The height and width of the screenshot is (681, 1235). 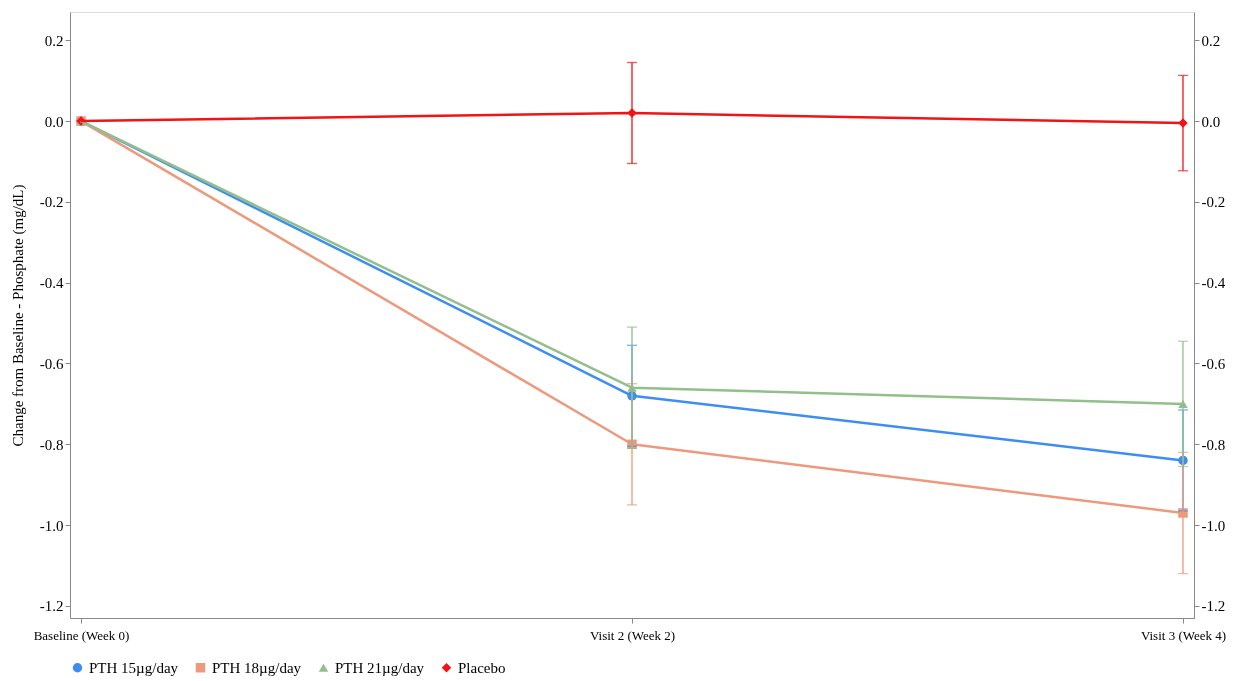 I want to click on y2-tick-label: 0.0, so click(x=1211, y=121).